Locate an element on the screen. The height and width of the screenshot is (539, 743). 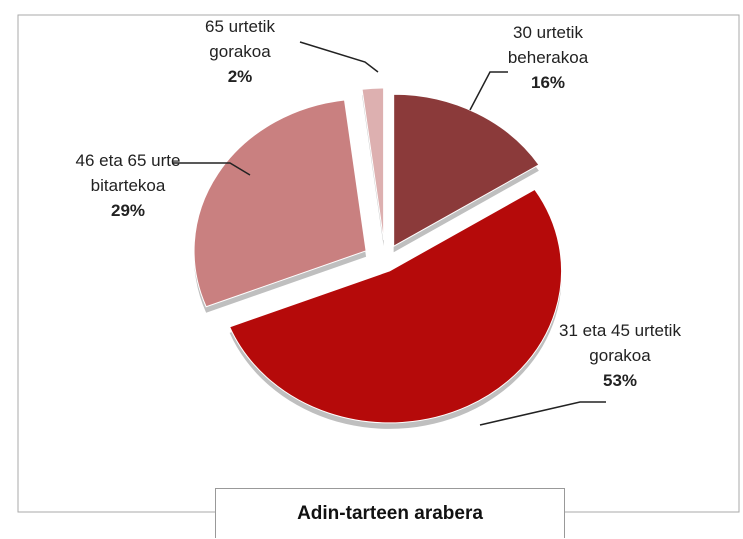
category-label: 30 urtetik beherakoa is located at coordinates (548, 45).